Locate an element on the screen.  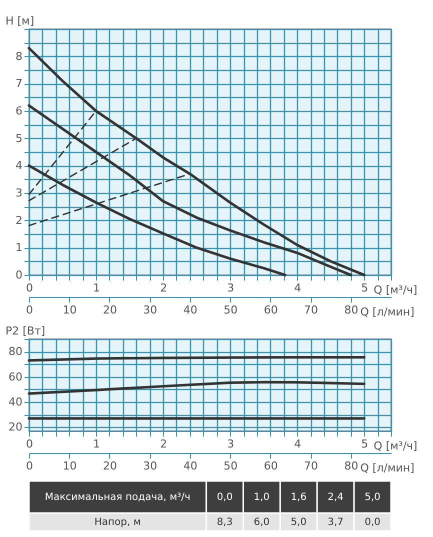
text: 2,4 is located at coordinates (336, 498).